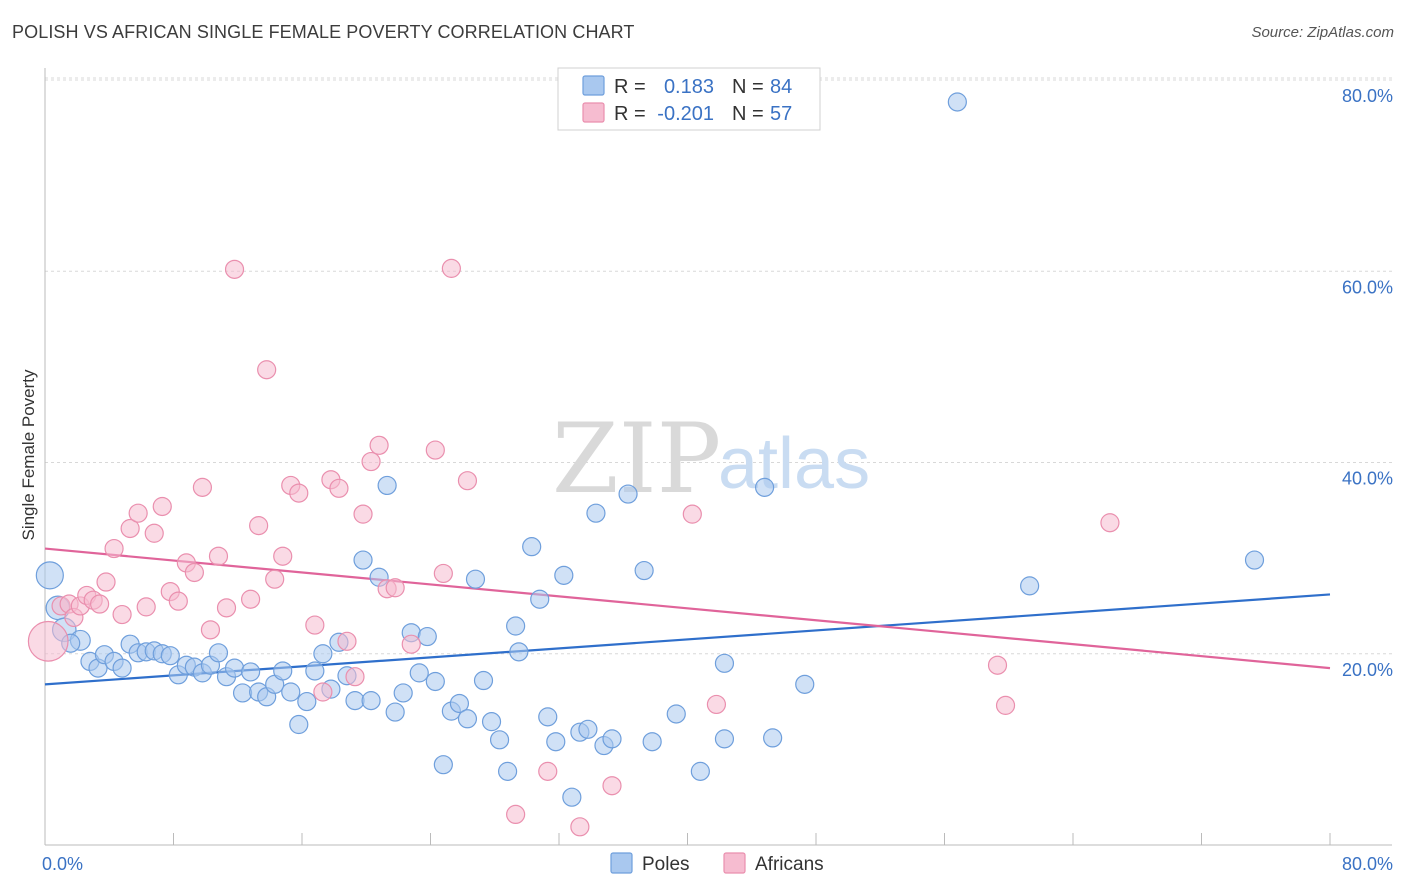  What do you see at coordinates (593, 112) in the screenshot?
I see `legend-swatch-africans` at bounding box center [593, 112].